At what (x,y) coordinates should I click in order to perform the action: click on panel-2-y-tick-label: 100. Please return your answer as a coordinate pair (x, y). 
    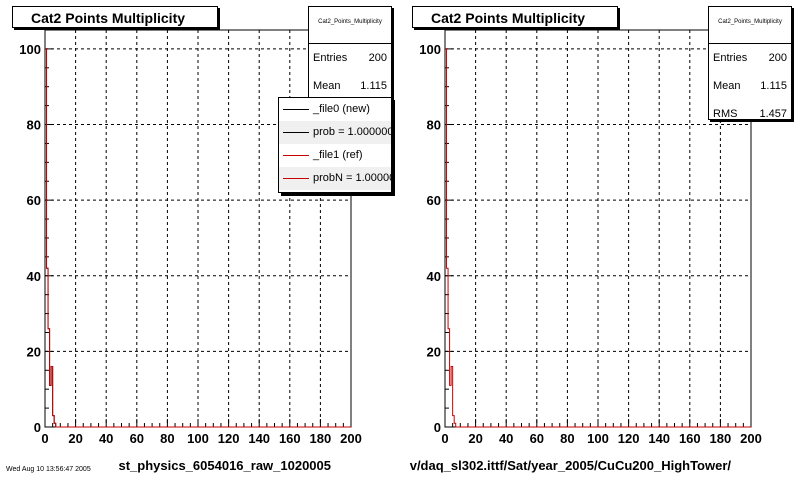
    Looking at the image, I should click on (430, 49).